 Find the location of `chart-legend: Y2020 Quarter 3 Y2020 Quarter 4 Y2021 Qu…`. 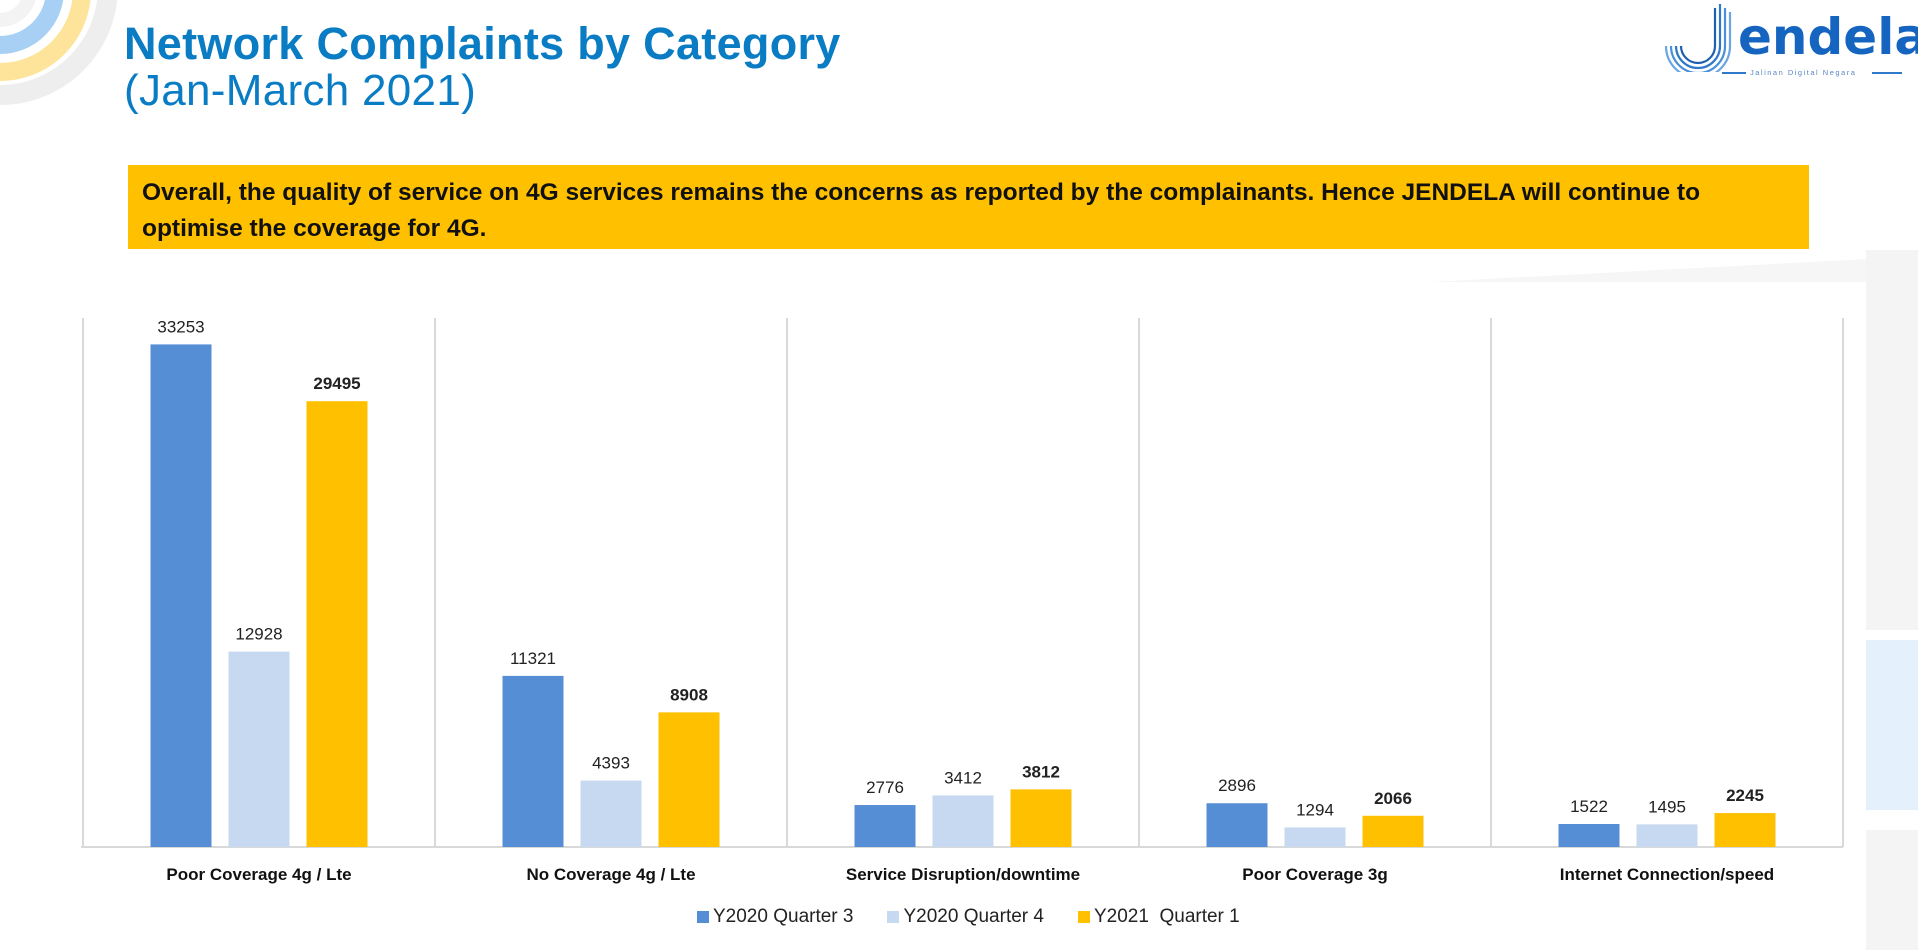

chart-legend: Y2020 Quarter 3 Y2020 Quarter 4 Y2021 Qu… is located at coordinates (968, 917).